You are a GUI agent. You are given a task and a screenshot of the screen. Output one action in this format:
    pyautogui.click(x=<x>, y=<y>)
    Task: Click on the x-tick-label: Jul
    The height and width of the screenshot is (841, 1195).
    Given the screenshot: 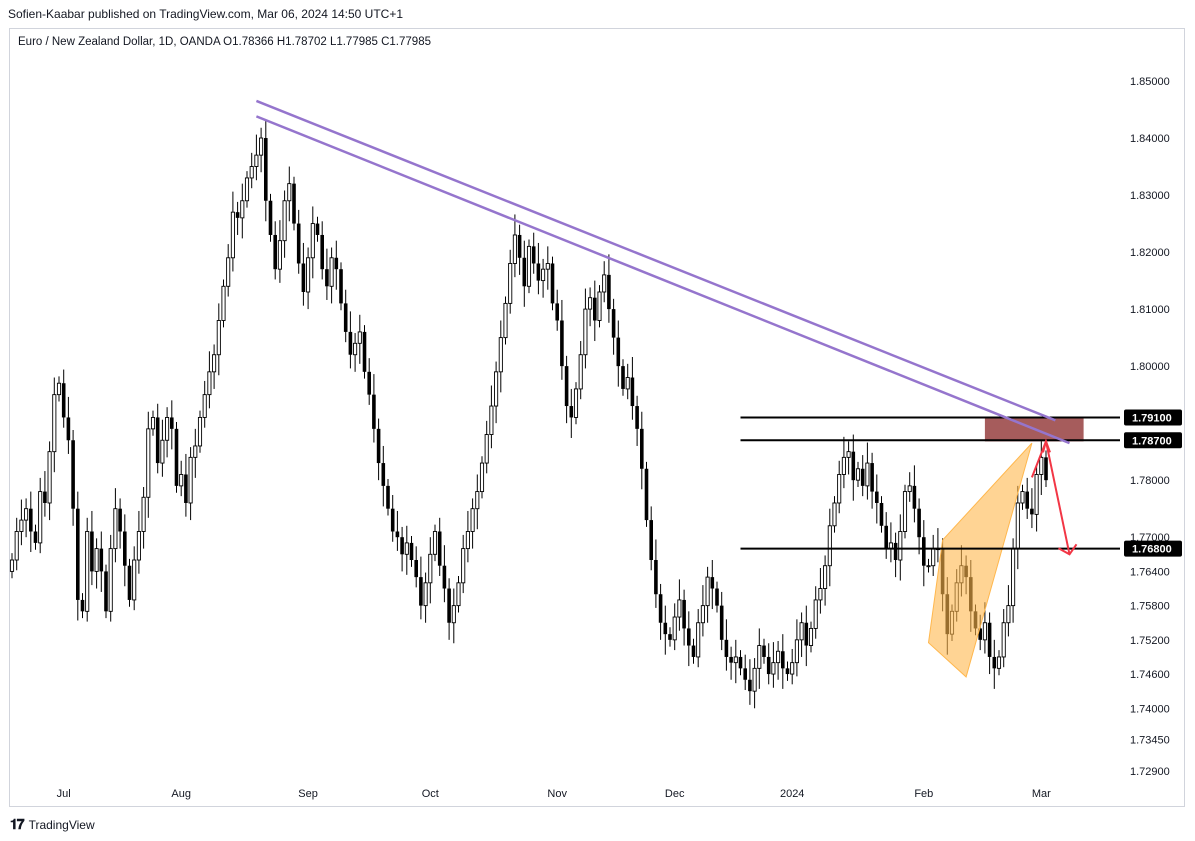 What is the action you would take?
    pyautogui.click(x=64, y=794)
    